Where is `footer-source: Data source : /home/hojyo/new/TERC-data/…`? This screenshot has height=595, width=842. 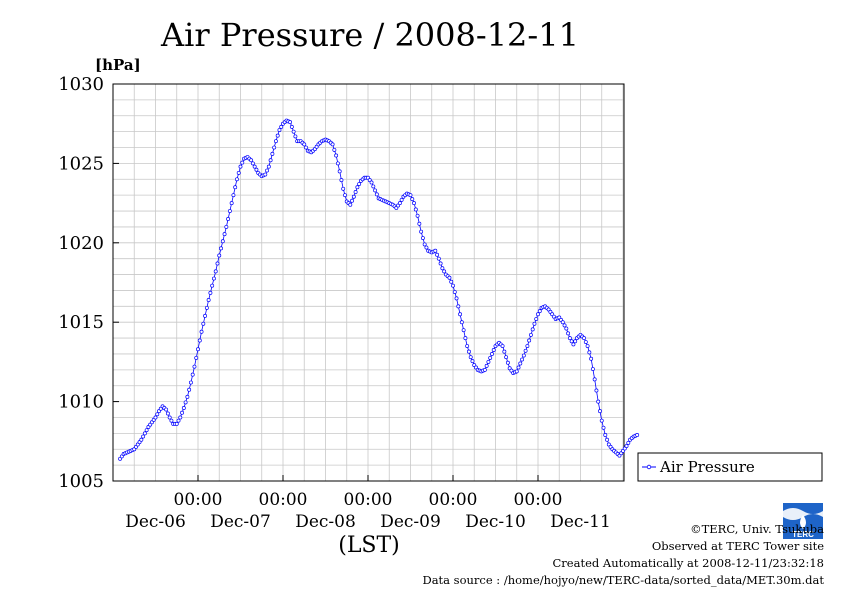
footer-source: Data source : /home/hojyo/new/TERC-data/… is located at coordinates (623, 580).